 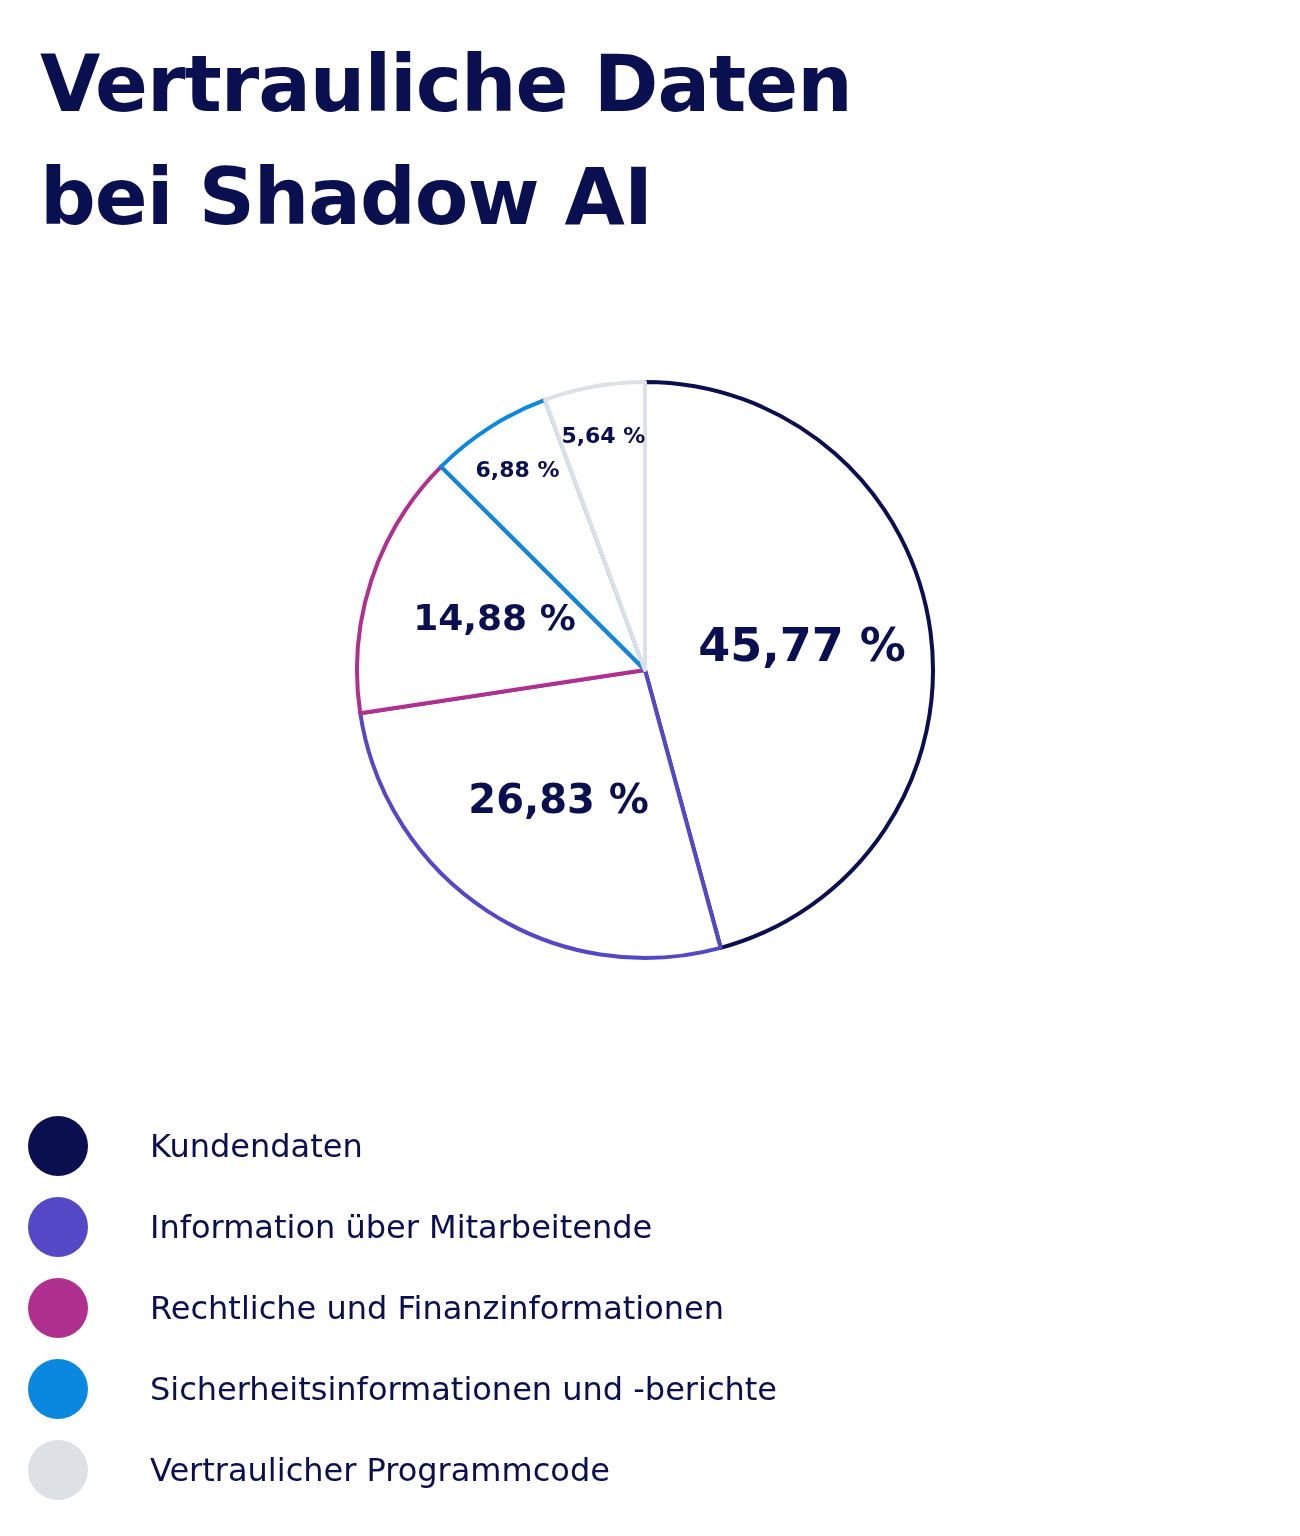 What do you see at coordinates (380, 1469) in the screenshot?
I see `legend-label: Vertraulicher Programmcode` at bounding box center [380, 1469].